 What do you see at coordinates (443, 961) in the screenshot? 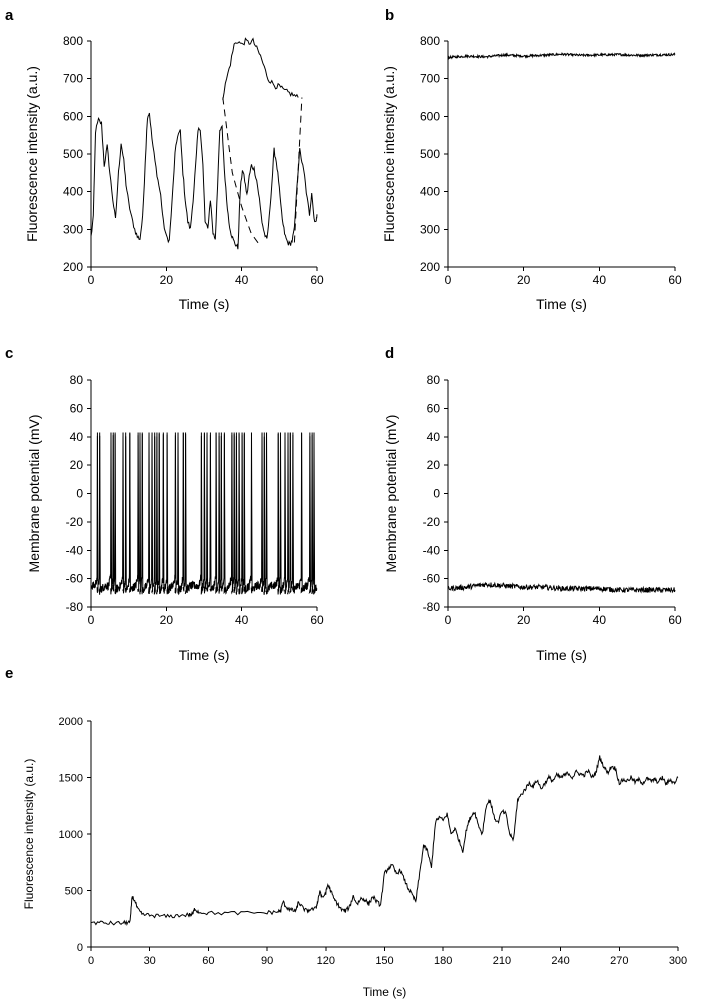
I see `x-tick-label: 180` at bounding box center [443, 961].